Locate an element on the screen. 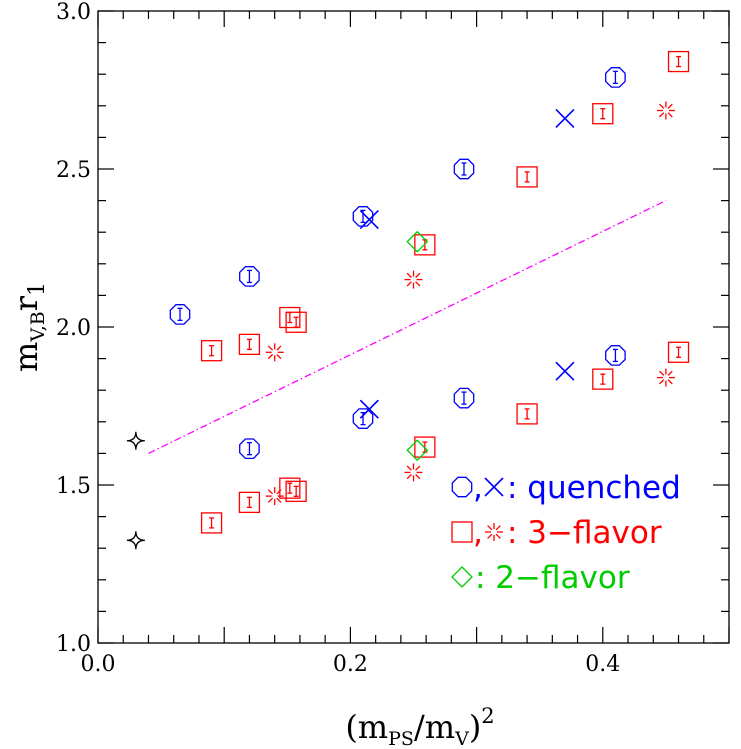 The height and width of the screenshot is (749, 741). x-tick-label: 0.4 is located at coordinates (602, 664).